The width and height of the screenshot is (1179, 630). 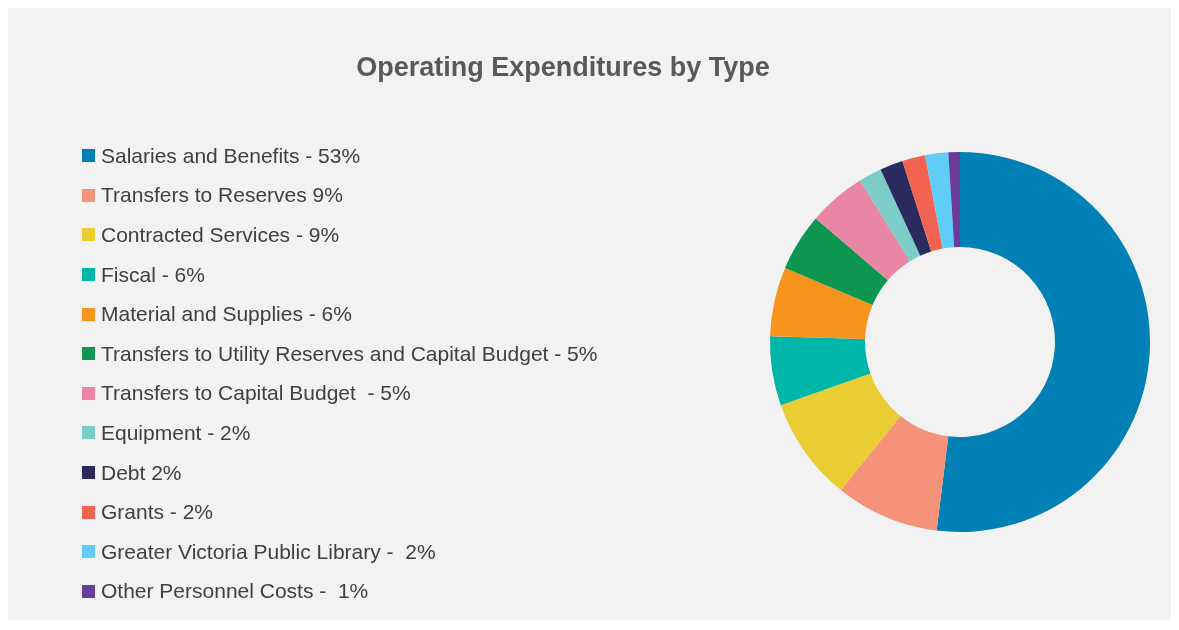 I want to click on chart-title: Operating Expenditures by Type, so click(x=563, y=67).